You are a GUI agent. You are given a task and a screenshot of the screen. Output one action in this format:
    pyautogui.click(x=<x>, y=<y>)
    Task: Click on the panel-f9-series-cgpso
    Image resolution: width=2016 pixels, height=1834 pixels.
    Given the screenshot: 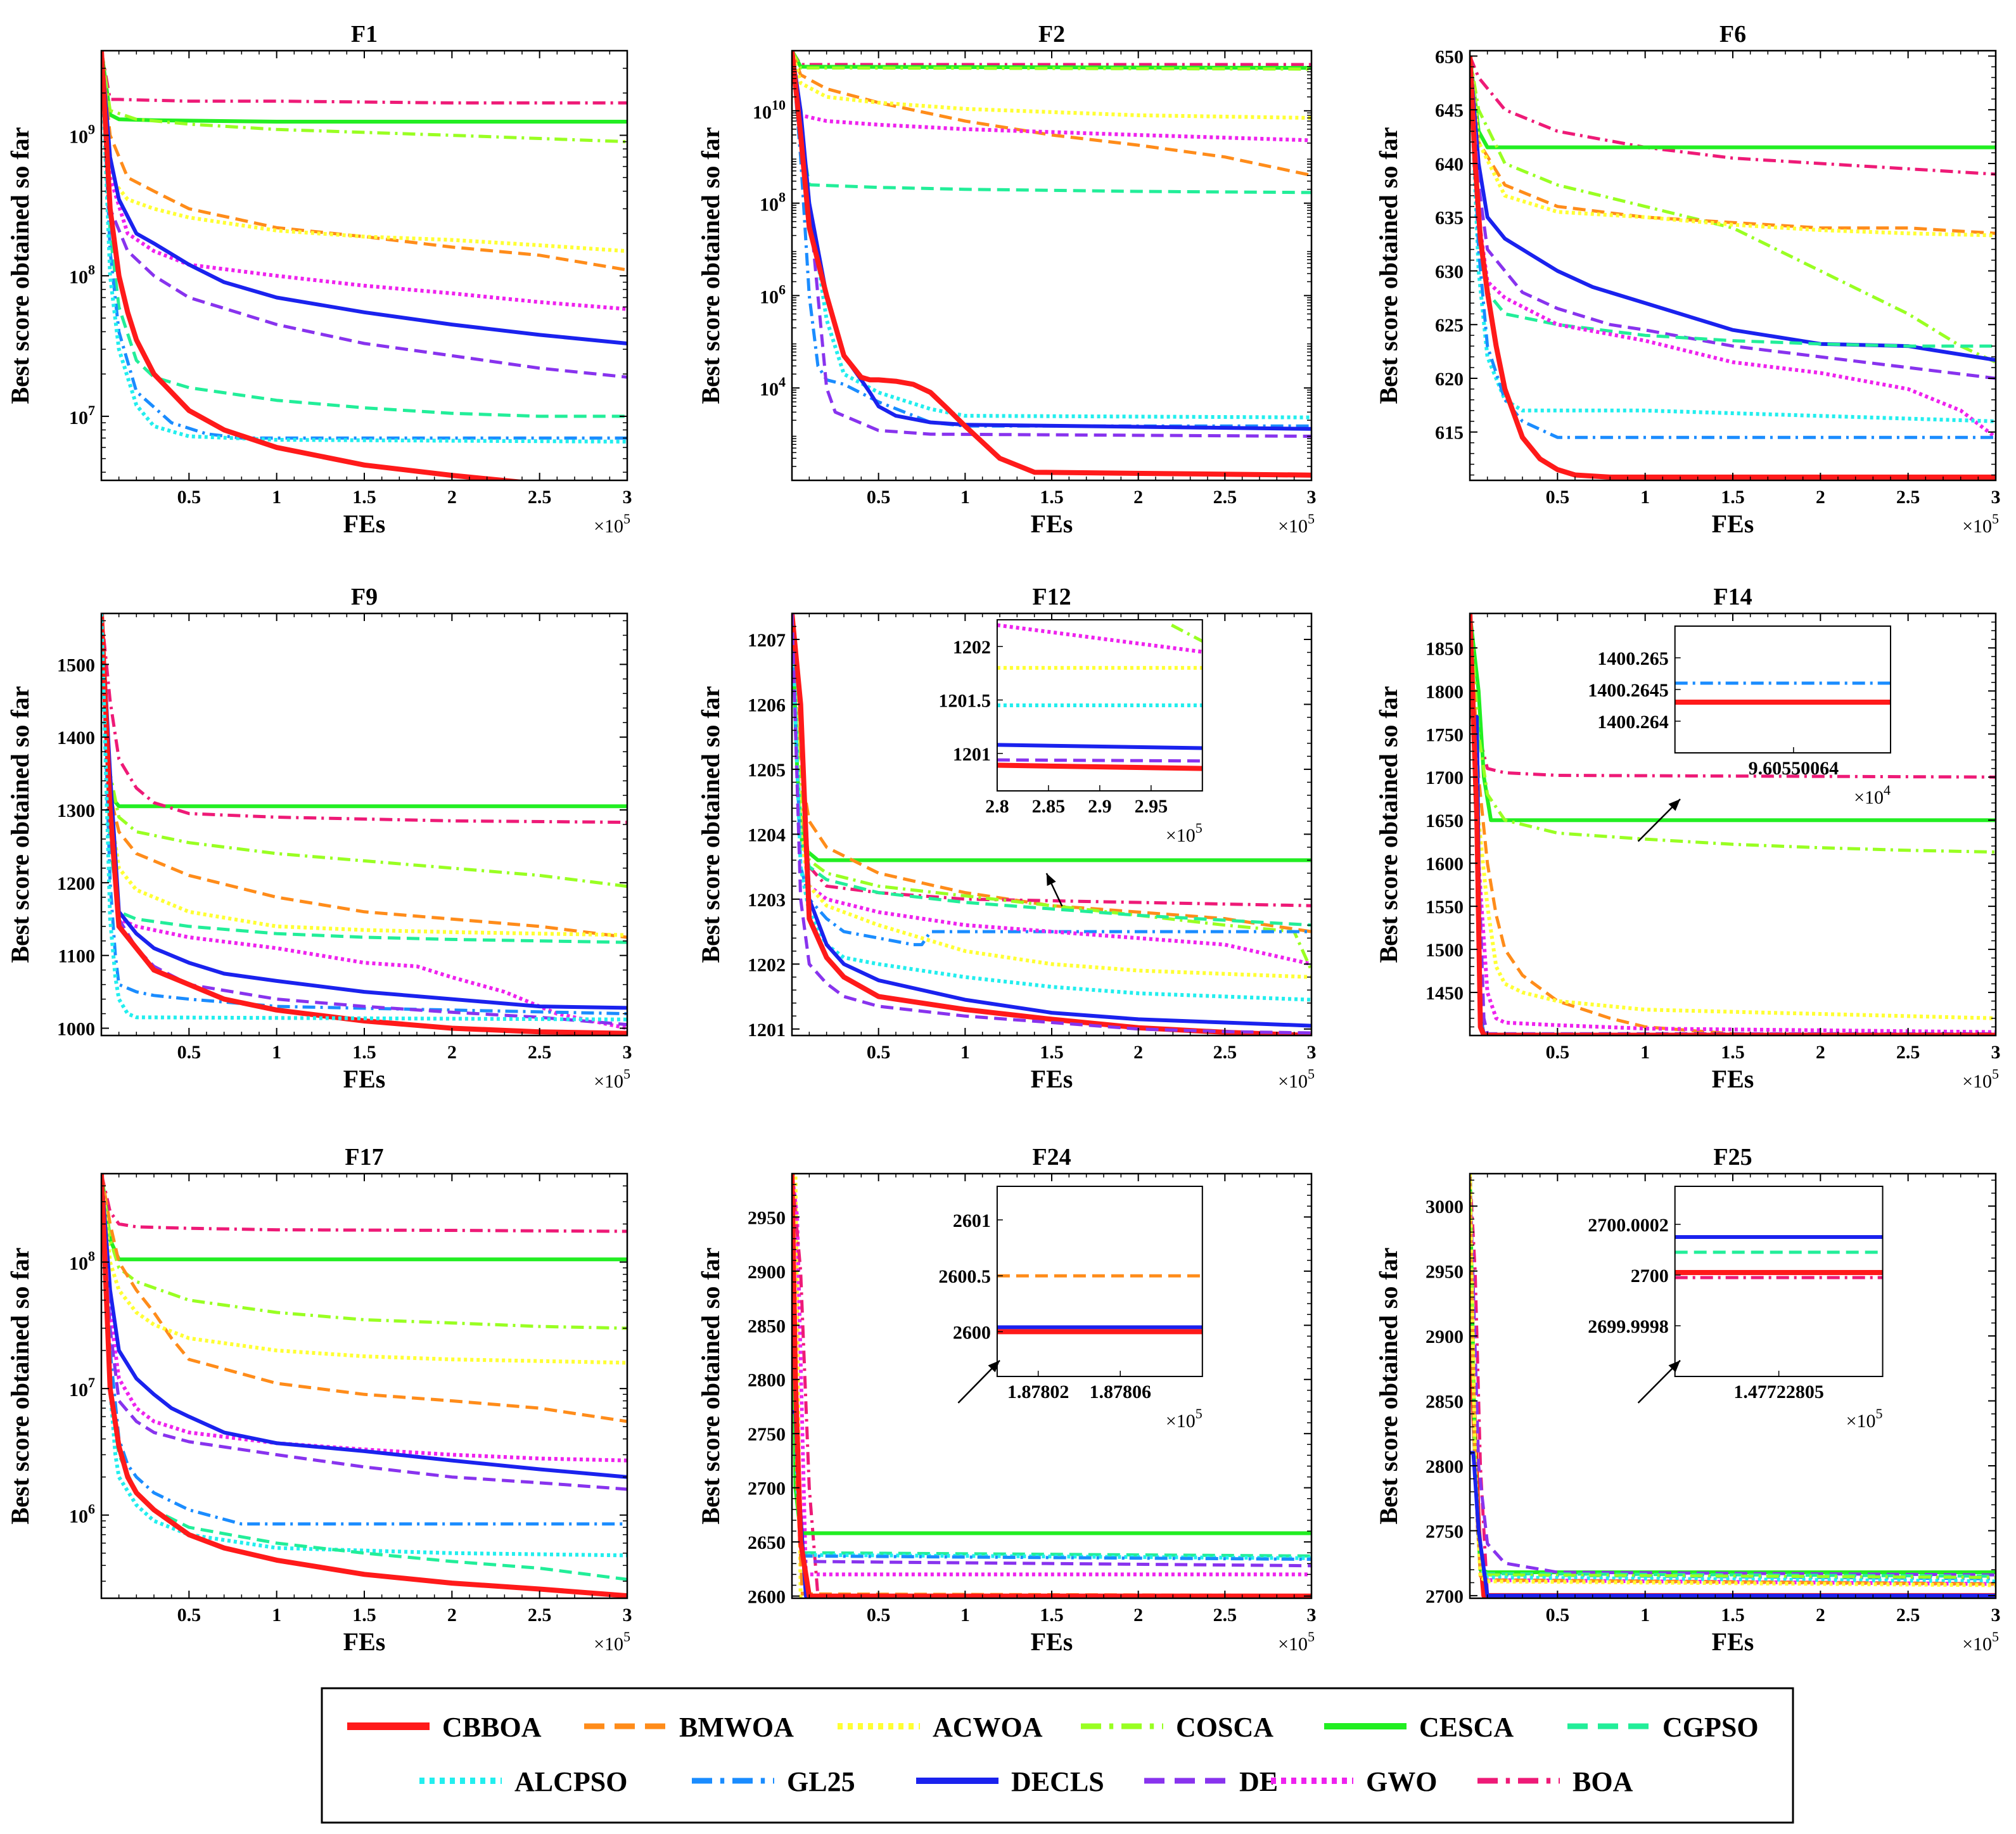 What is the action you would take?
    pyautogui.click(x=364, y=779)
    